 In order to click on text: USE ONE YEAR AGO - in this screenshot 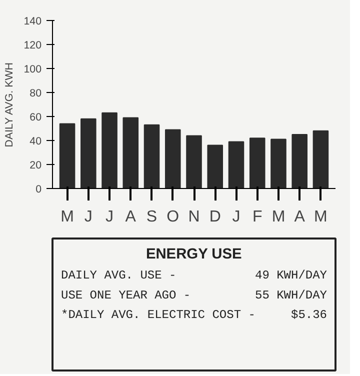, I will do `click(125, 295)`.